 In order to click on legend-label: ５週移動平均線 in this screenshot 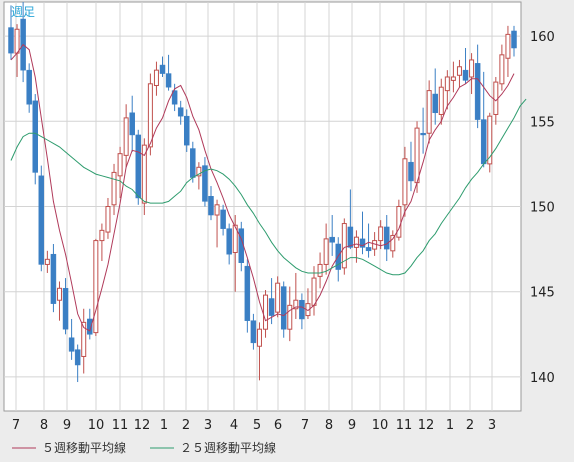, I will do `click(84, 447)`.